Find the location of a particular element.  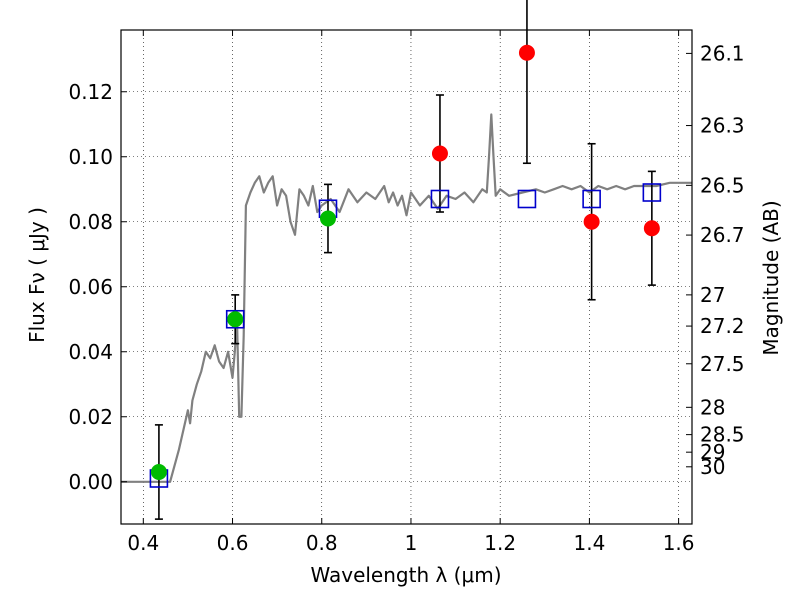

x-tick-label: 0.6 is located at coordinates (233, 543).